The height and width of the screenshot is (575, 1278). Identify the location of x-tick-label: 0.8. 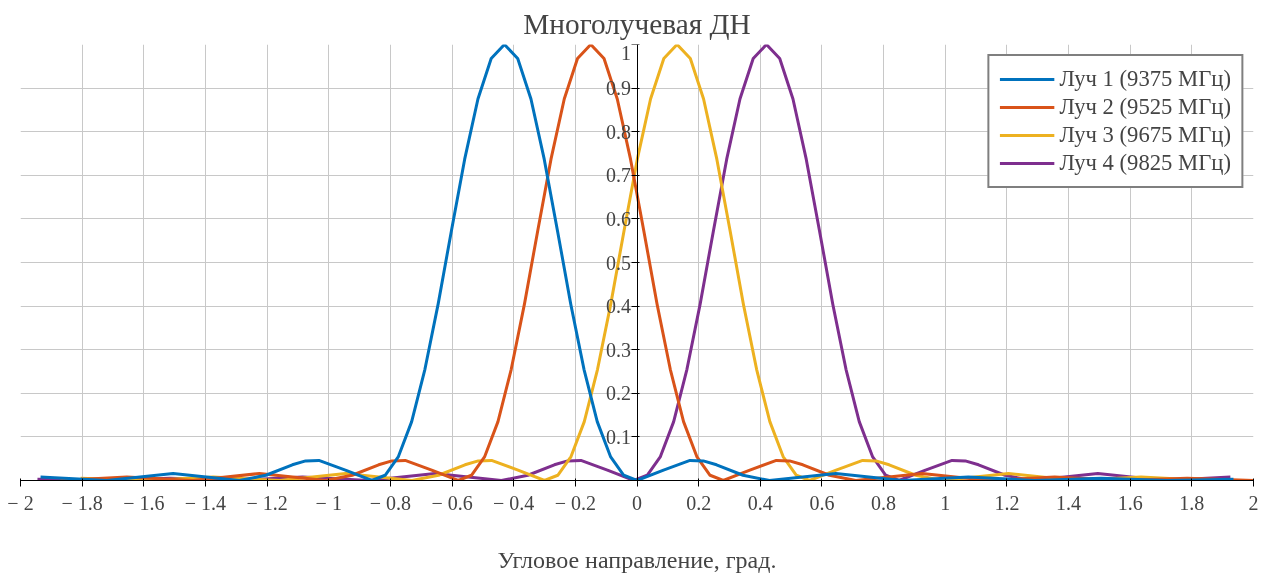
(884, 502).